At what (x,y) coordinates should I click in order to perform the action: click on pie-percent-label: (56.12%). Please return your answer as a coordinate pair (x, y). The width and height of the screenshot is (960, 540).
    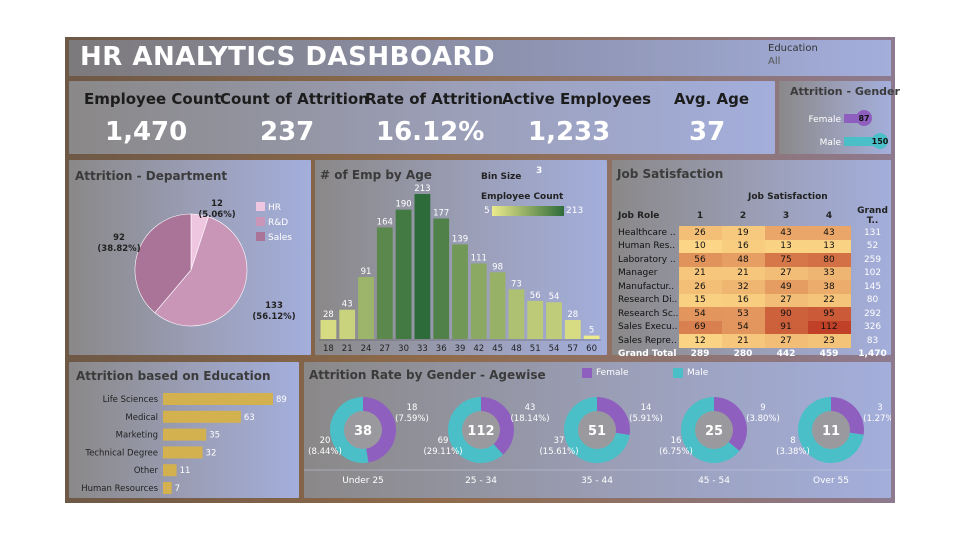
    Looking at the image, I should click on (273, 317).